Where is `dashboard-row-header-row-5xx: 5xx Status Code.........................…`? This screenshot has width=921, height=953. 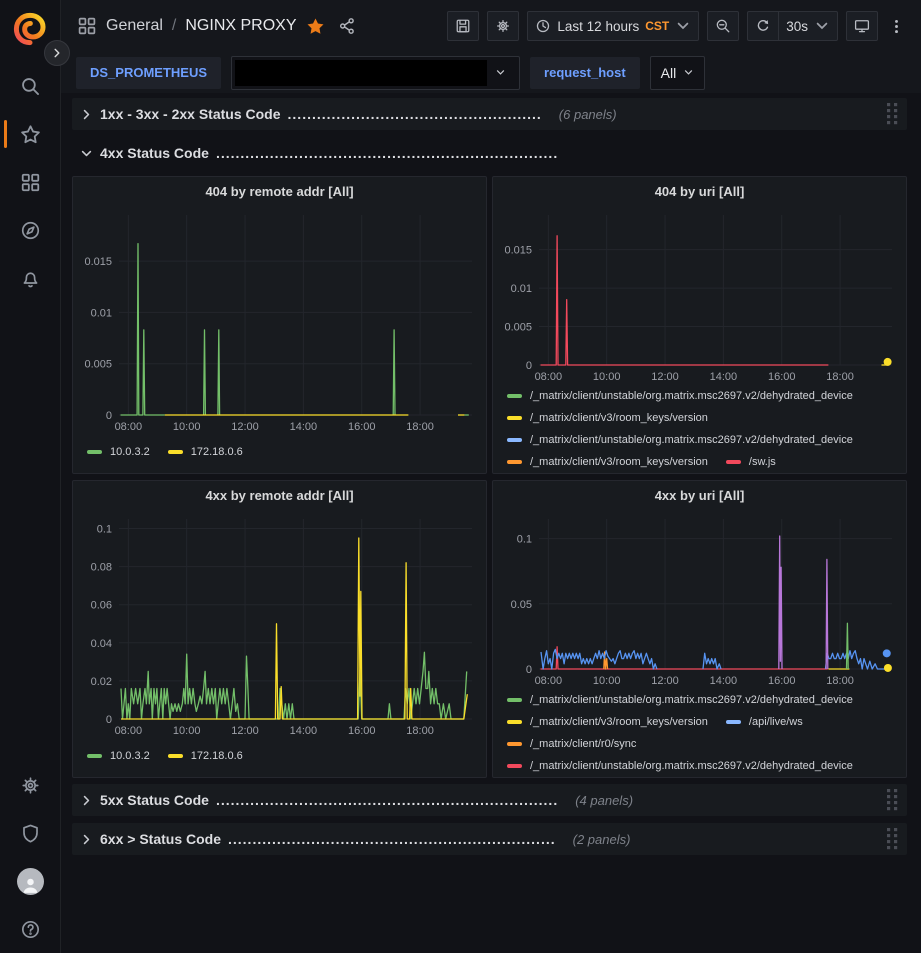 dashboard-row-header-row-5xx: 5xx Status Code.........................… is located at coordinates (489, 800).